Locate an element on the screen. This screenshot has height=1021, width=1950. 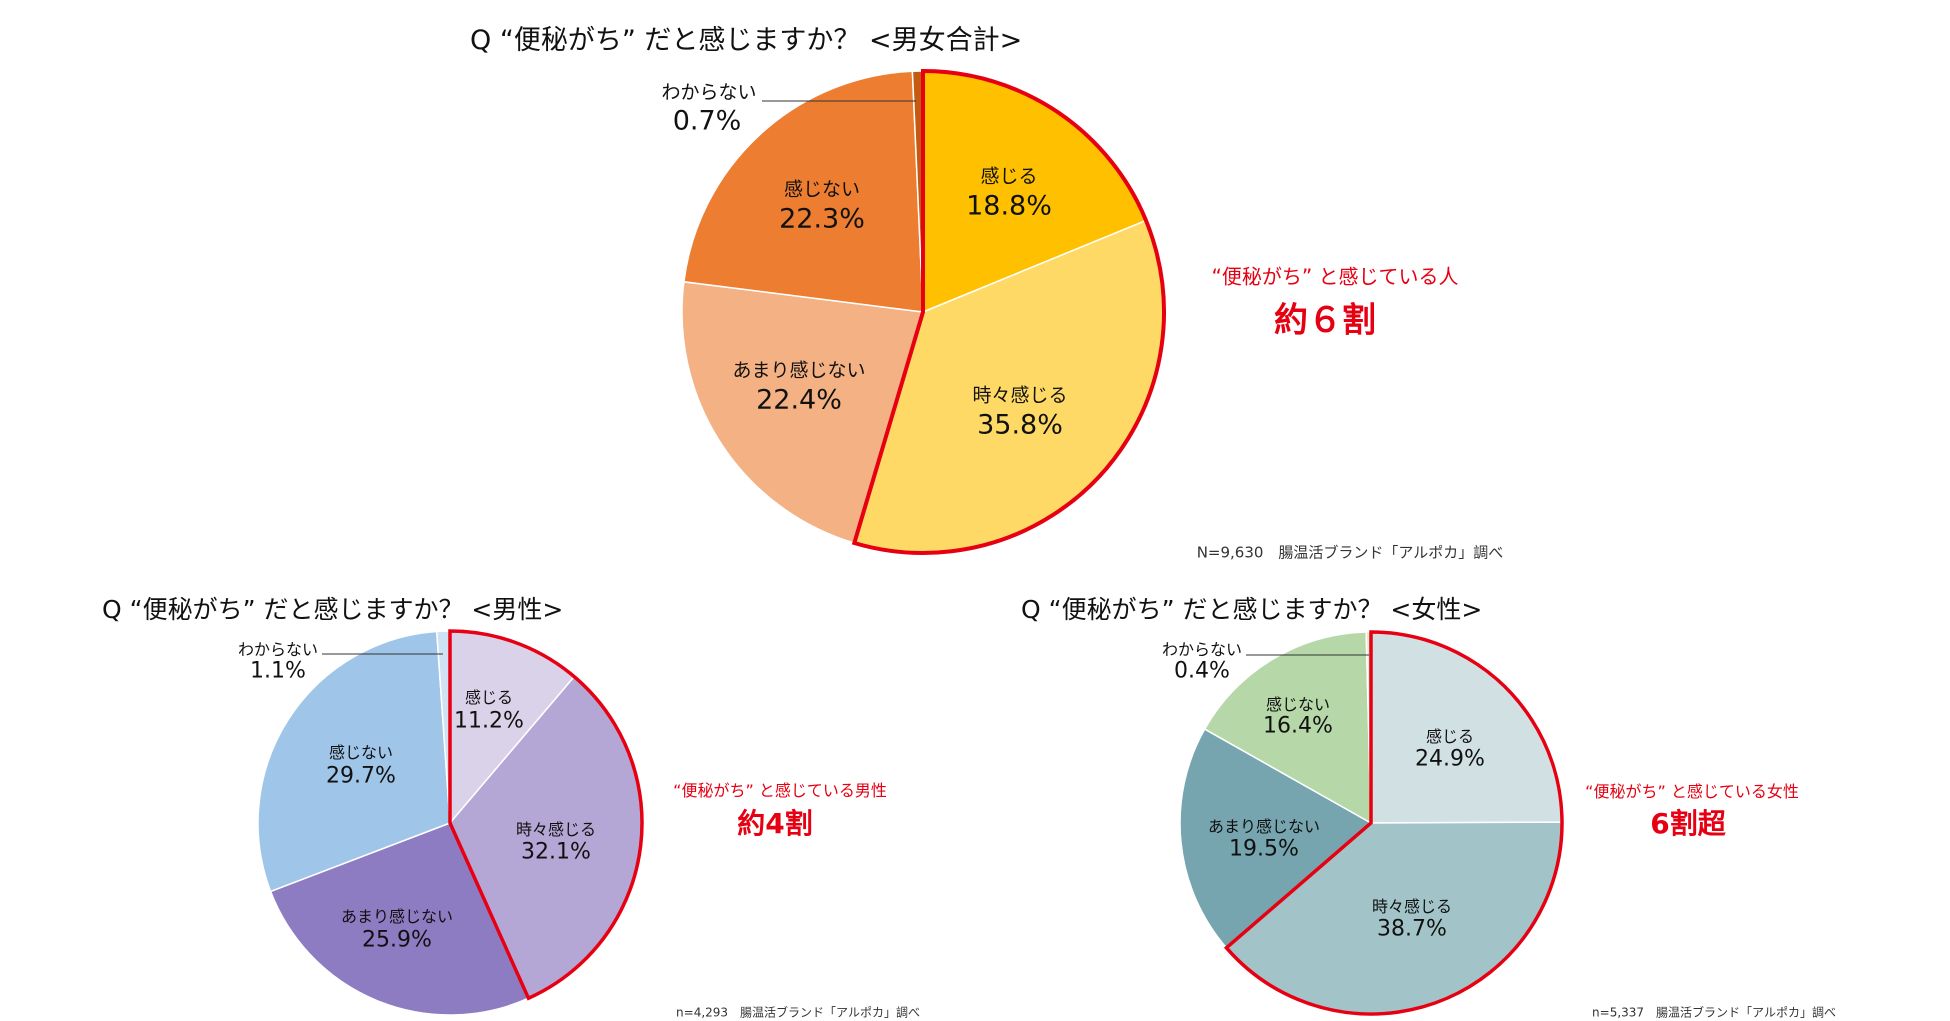
label-total-not-feel: 感じない is located at coordinates (822, 189).